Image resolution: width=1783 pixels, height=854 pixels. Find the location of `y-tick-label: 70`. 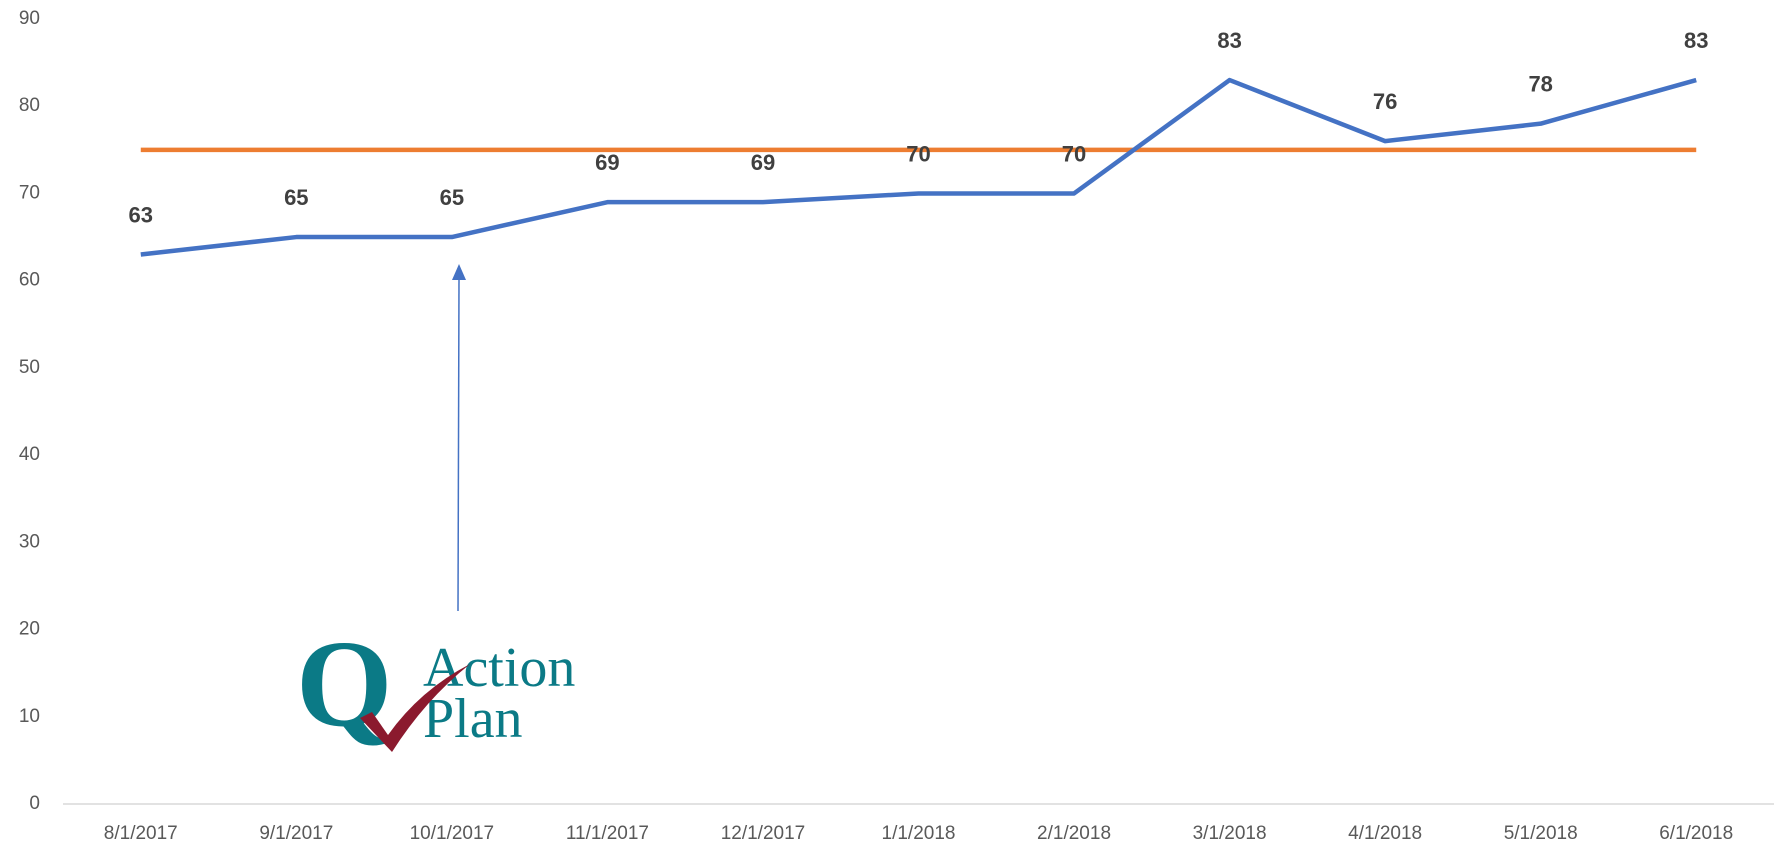

y-tick-label: 70 is located at coordinates (29, 192).